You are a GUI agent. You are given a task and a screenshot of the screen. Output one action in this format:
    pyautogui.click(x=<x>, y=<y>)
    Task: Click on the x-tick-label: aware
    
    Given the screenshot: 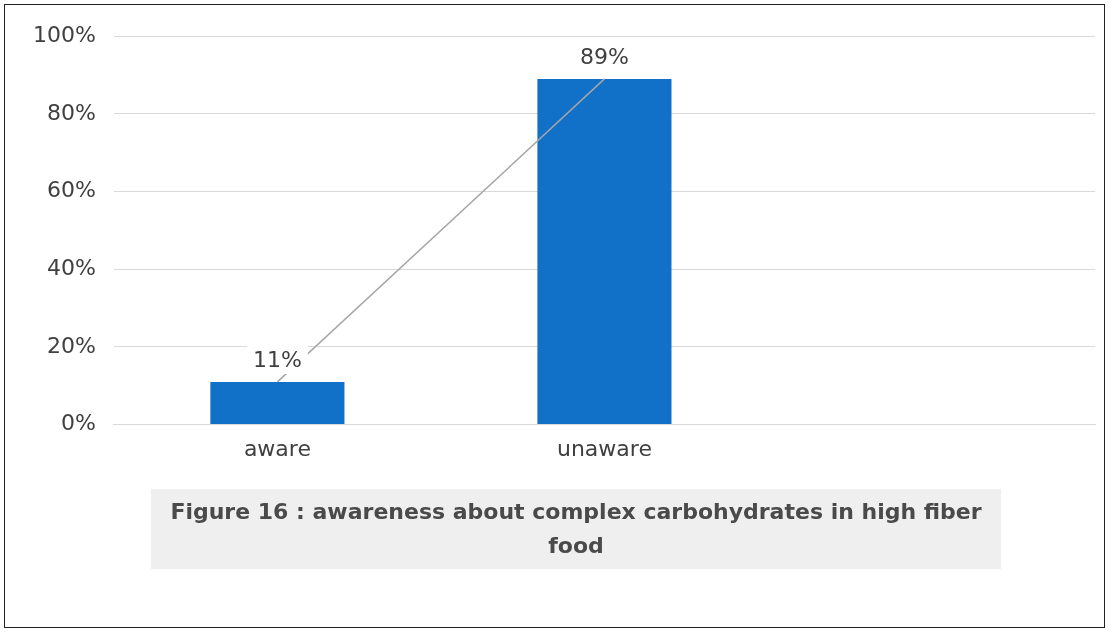 What is the action you would take?
    pyautogui.click(x=277, y=448)
    